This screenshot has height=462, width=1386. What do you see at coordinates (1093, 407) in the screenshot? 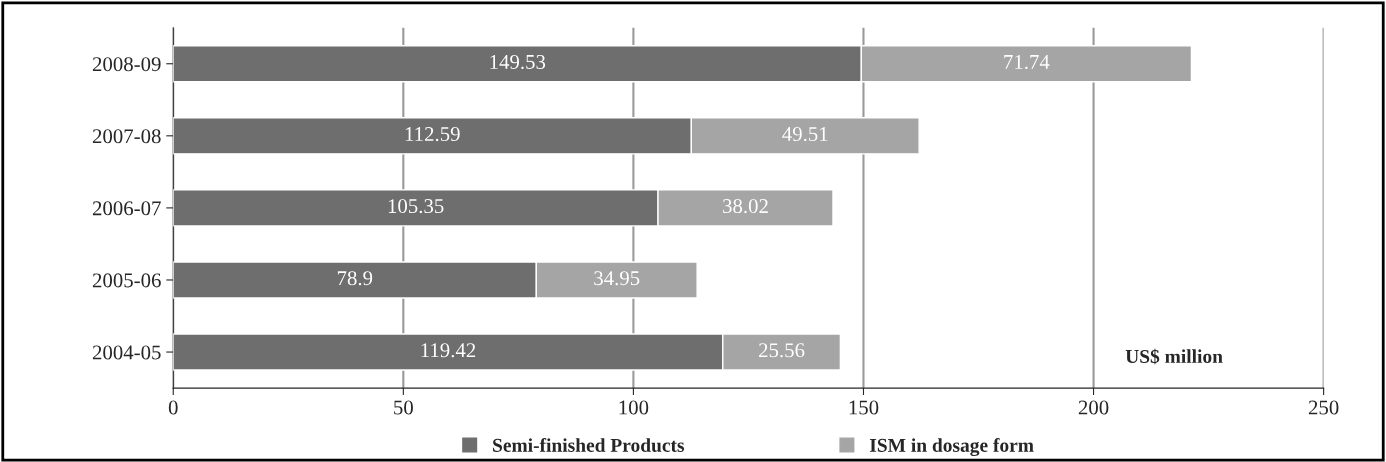
I see `x-tick-label: 200` at bounding box center [1093, 407].